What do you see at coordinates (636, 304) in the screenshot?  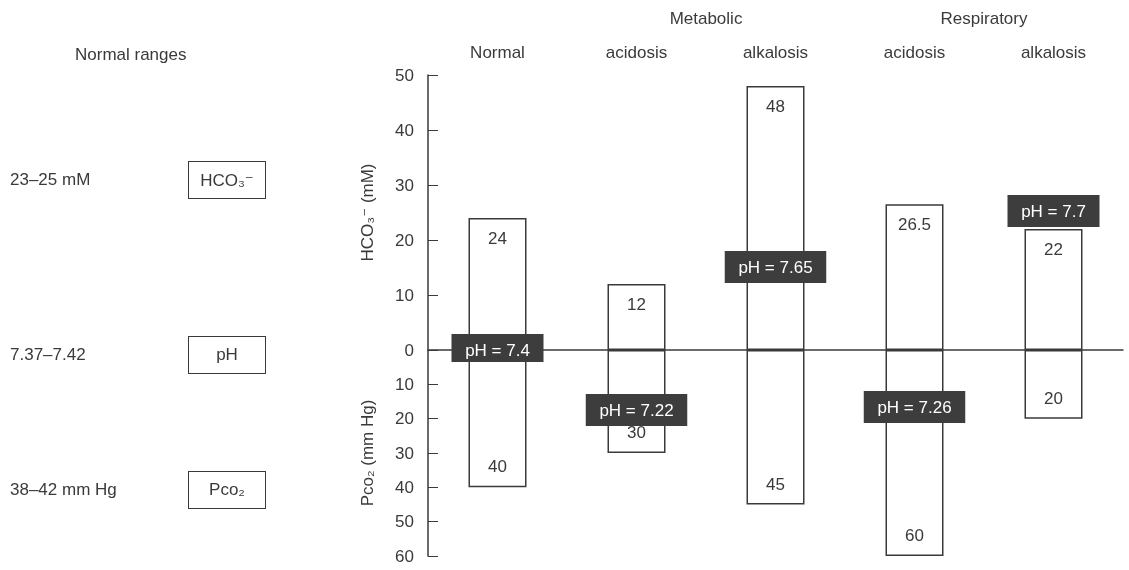 I see `data-label: 12` at bounding box center [636, 304].